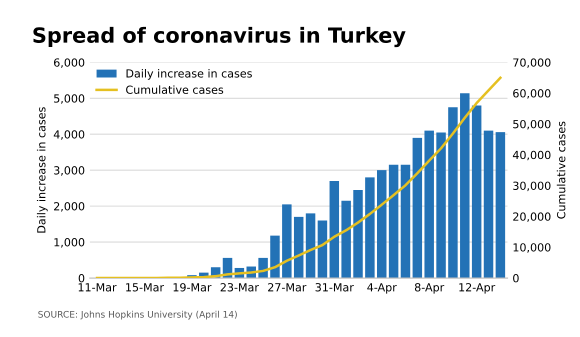  Describe the element at coordinates (561, 170) in the screenshot. I see `y2-axis-title: Cumulative cases` at that location.